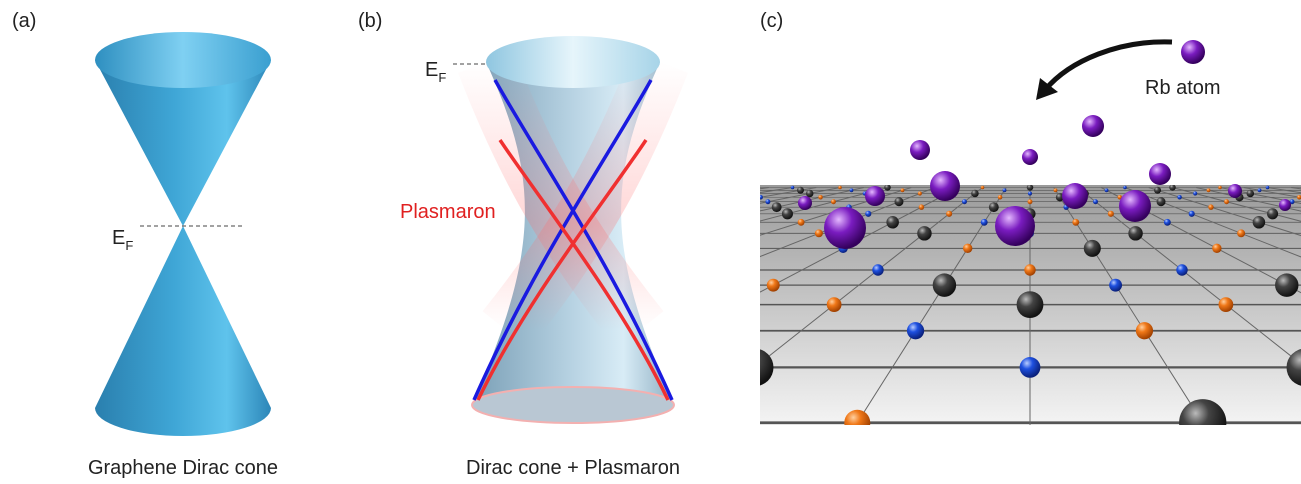 The width and height of the screenshot is (1301, 484). What do you see at coordinates (573, 468) in the screenshot?
I see `caption: Dirac cone + Plasmaron` at bounding box center [573, 468].